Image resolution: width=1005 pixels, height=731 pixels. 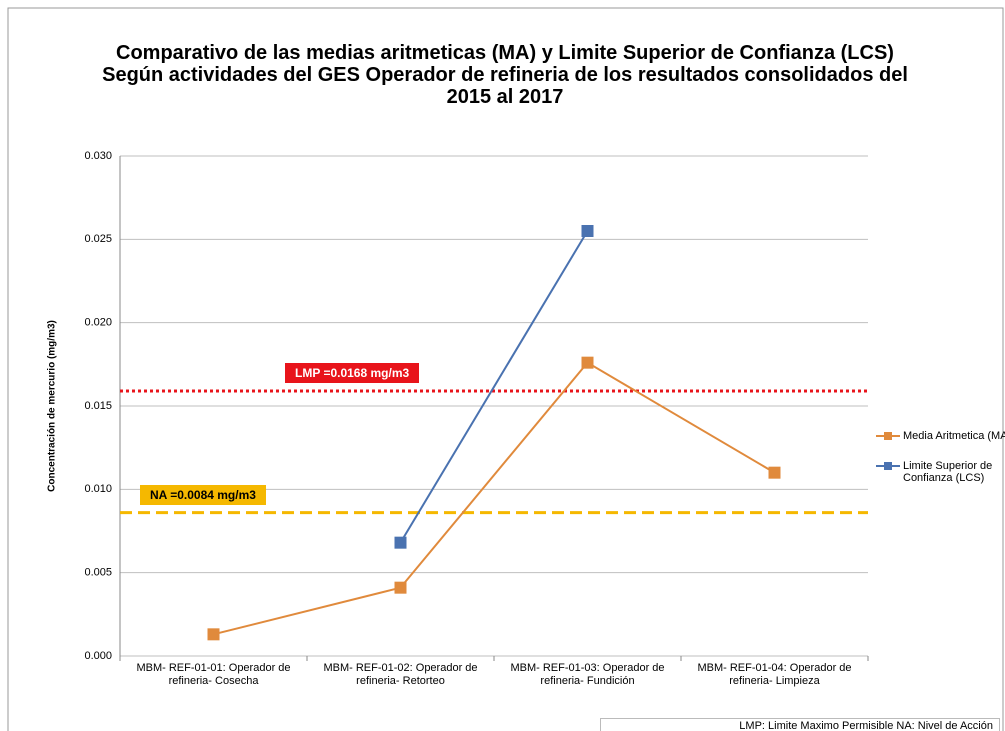 I want to click on annotation: NA =0.0084 mg/m3, so click(x=203, y=494).